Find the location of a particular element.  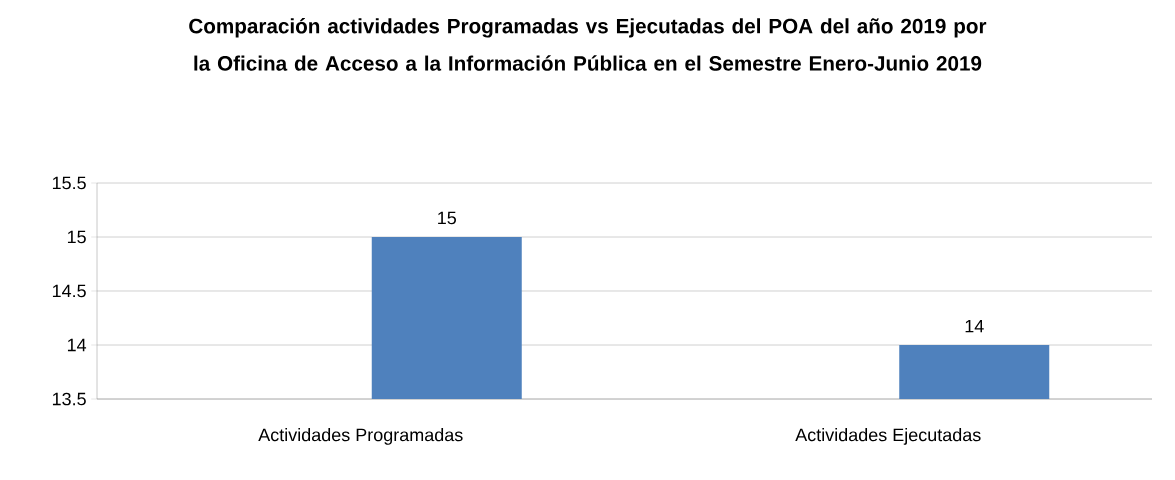

y-tick-label: 15.5 is located at coordinates (69, 183).